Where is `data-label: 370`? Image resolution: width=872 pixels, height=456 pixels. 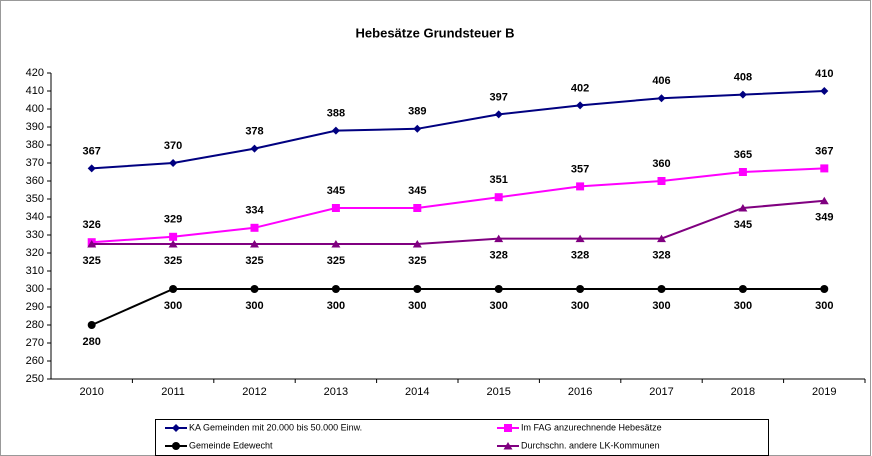
data-label: 370 is located at coordinates (173, 146).